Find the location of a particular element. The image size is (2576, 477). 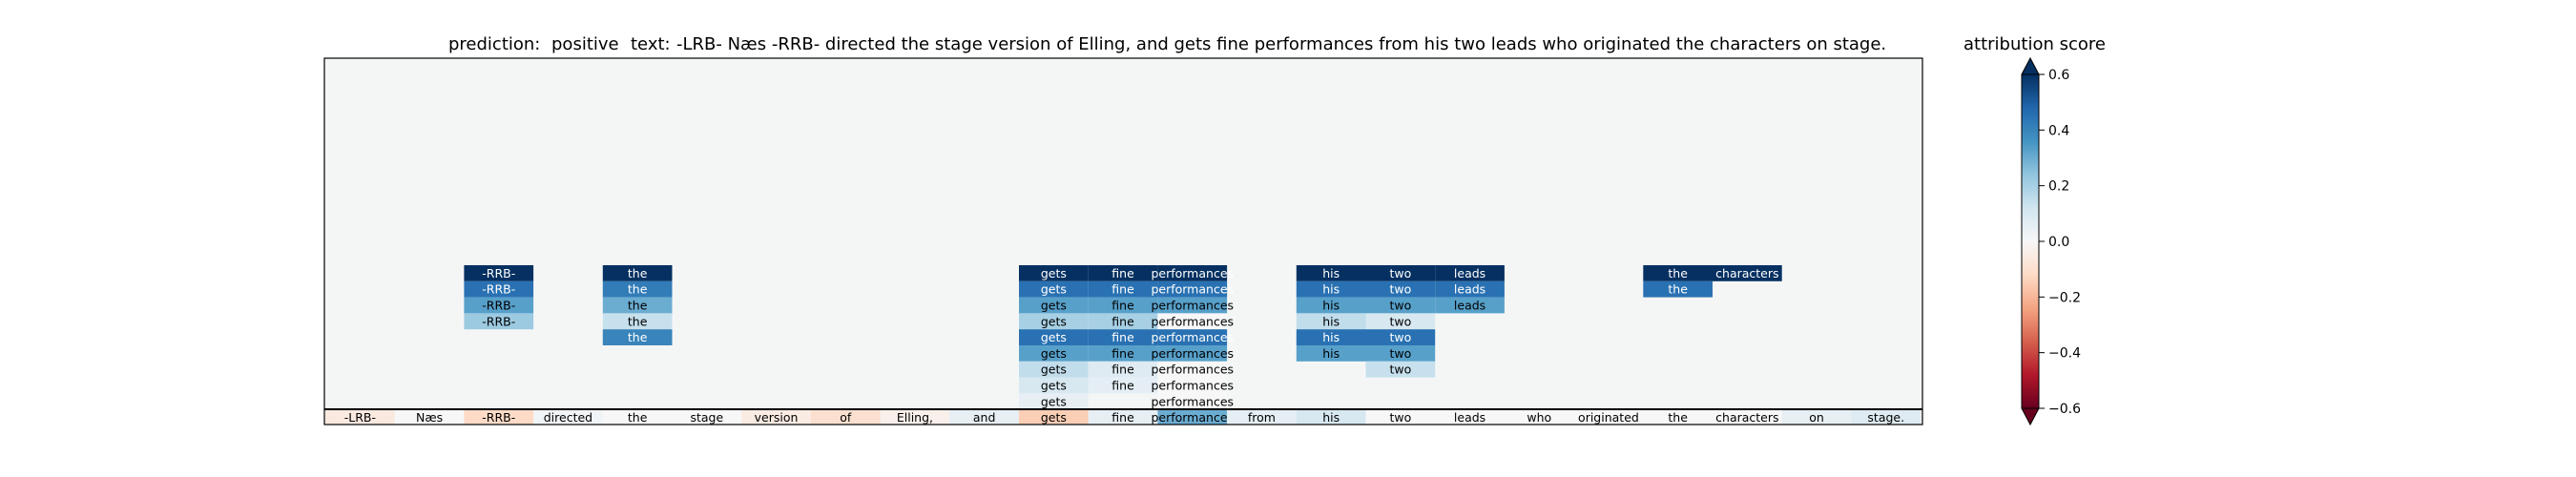

colorbar-tick-label: −0.4 is located at coordinates (2064, 354).